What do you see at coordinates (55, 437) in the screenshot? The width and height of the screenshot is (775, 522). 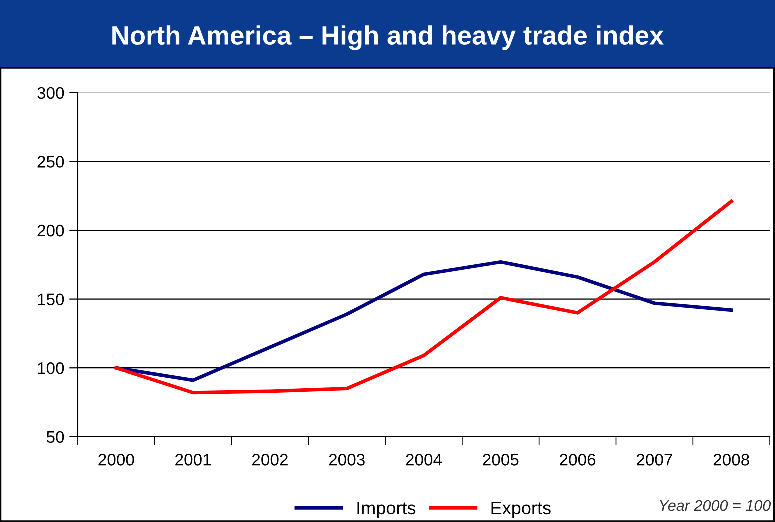 I see `y-tick-label: 50` at bounding box center [55, 437].